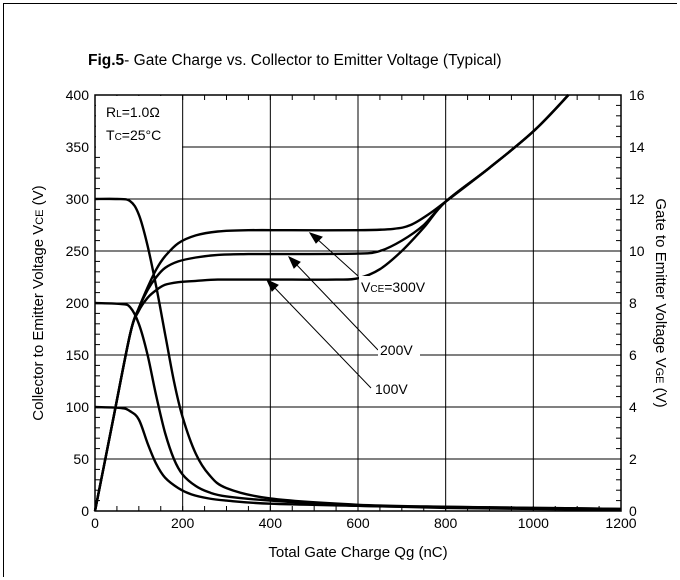 This screenshot has width=680, height=580. What do you see at coordinates (78, 199) in the screenshot?
I see `y-left-tick-label: 300` at bounding box center [78, 199].